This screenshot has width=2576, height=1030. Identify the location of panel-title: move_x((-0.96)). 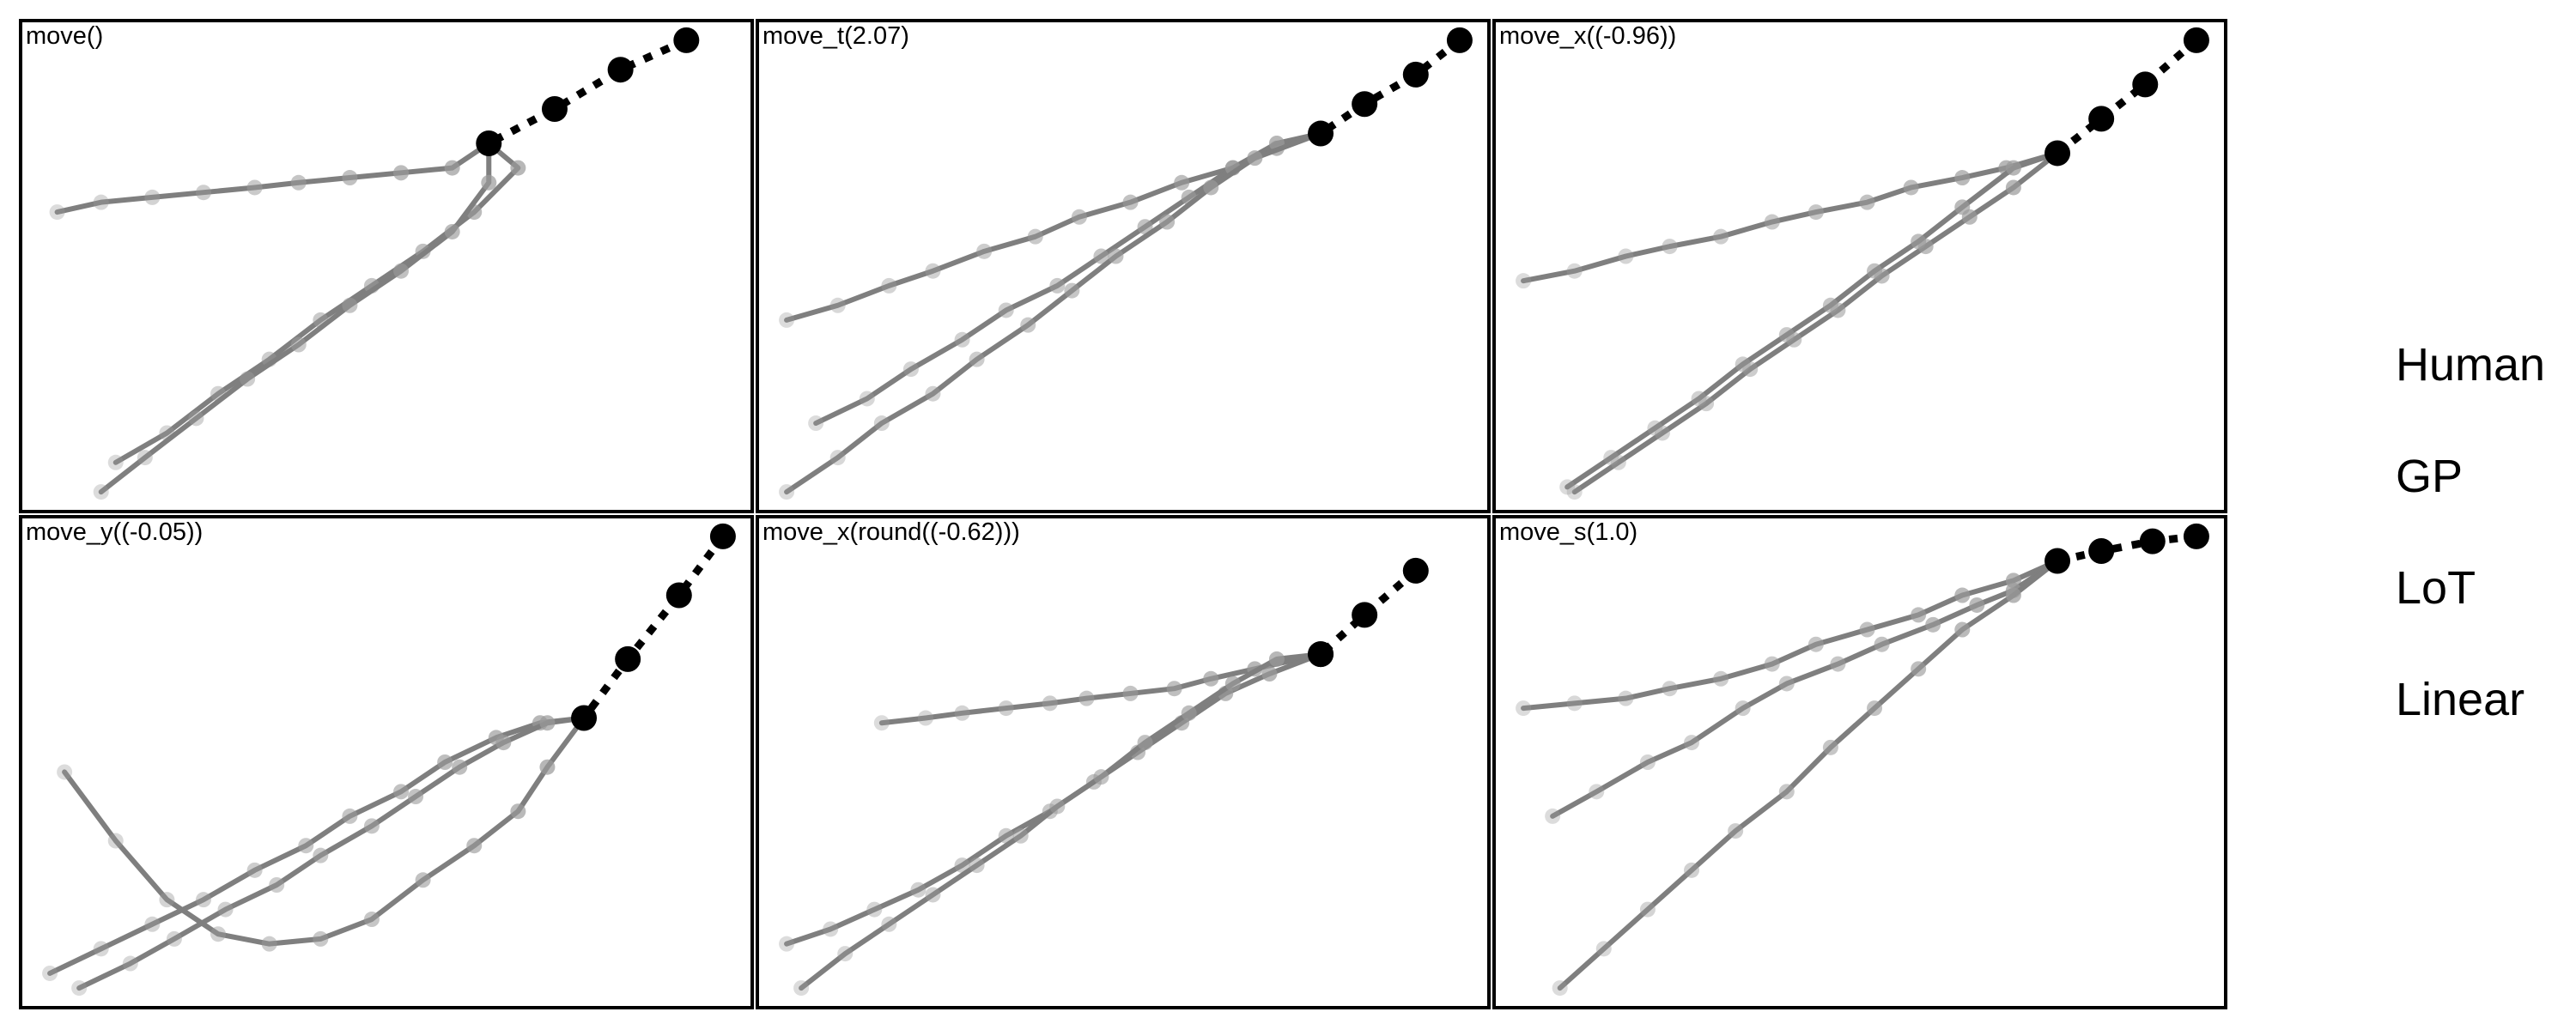
(1587, 36).